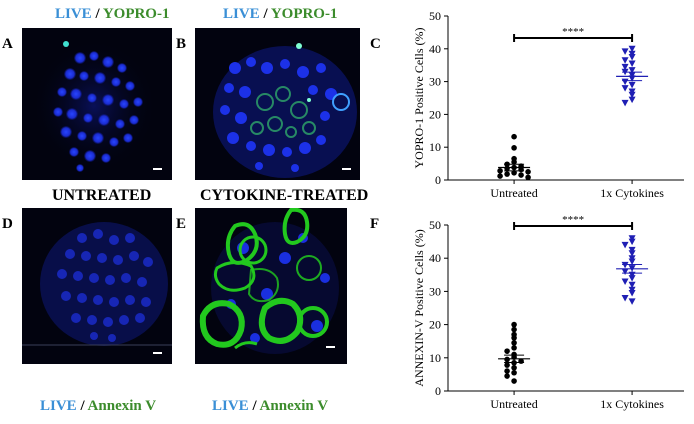 Image resolution: width=694 pixels, height=424 pixels. I want to click on y-tick-label: 10, so click(435, 147).